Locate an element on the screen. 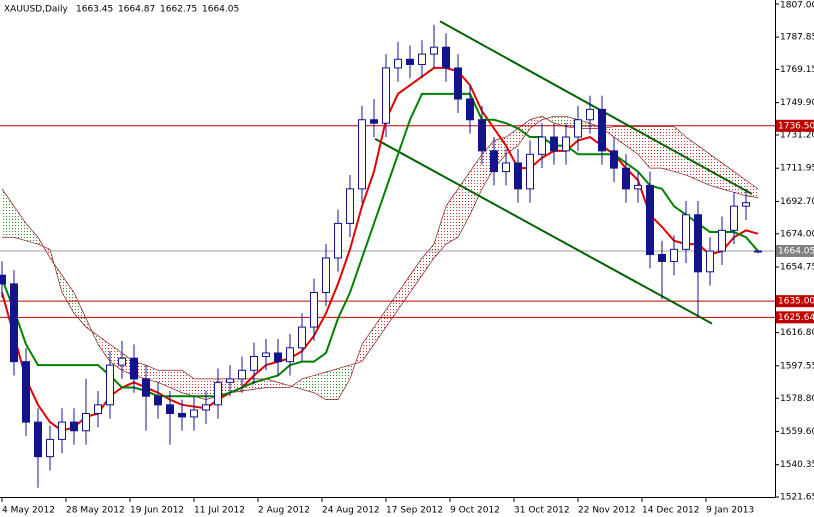 The width and height of the screenshot is (814, 517). x-tick-label: 17 Sep 2012 is located at coordinates (414, 511).